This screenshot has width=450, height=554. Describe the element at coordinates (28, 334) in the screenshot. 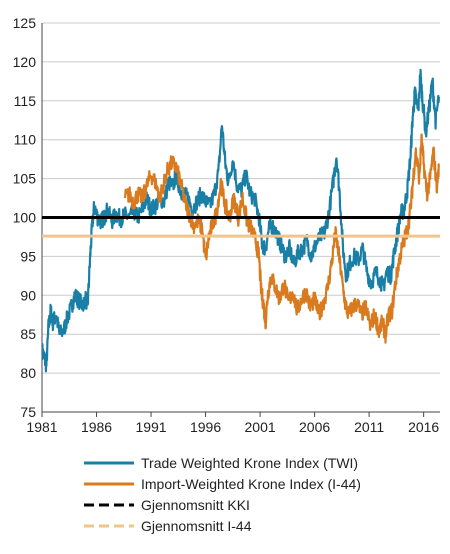

I see `y-tick-label: 85` at that location.